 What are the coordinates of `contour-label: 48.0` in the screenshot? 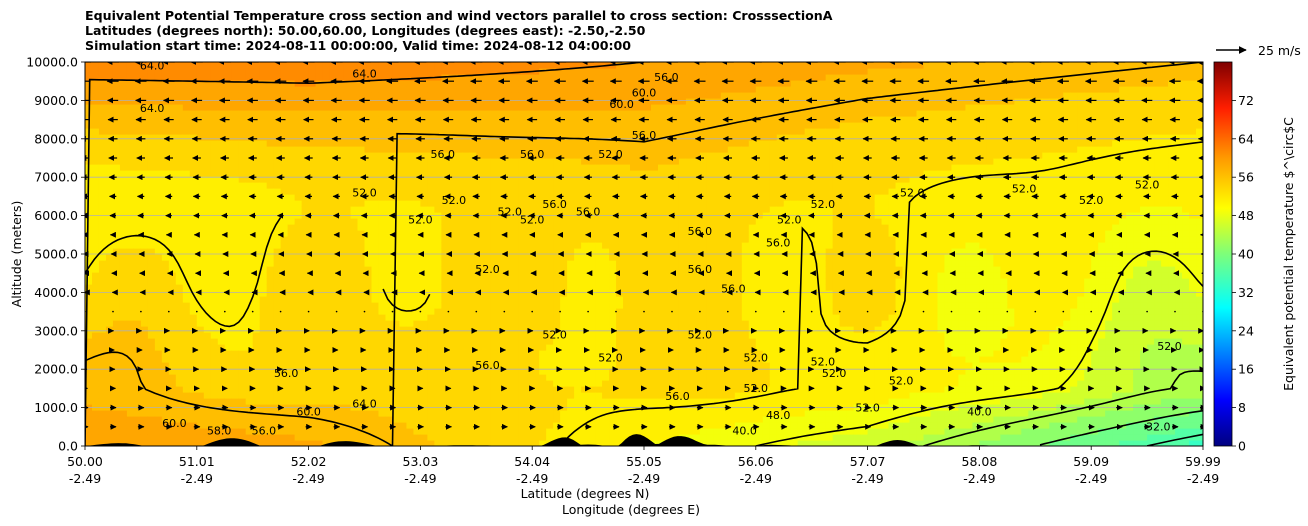 It's located at (778, 415).